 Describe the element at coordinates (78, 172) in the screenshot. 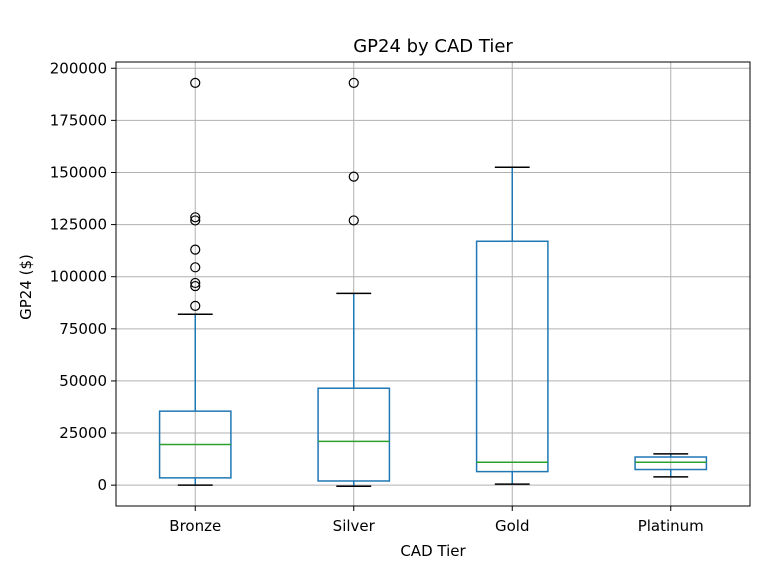

I see `y-tick-label: 150000` at that location.